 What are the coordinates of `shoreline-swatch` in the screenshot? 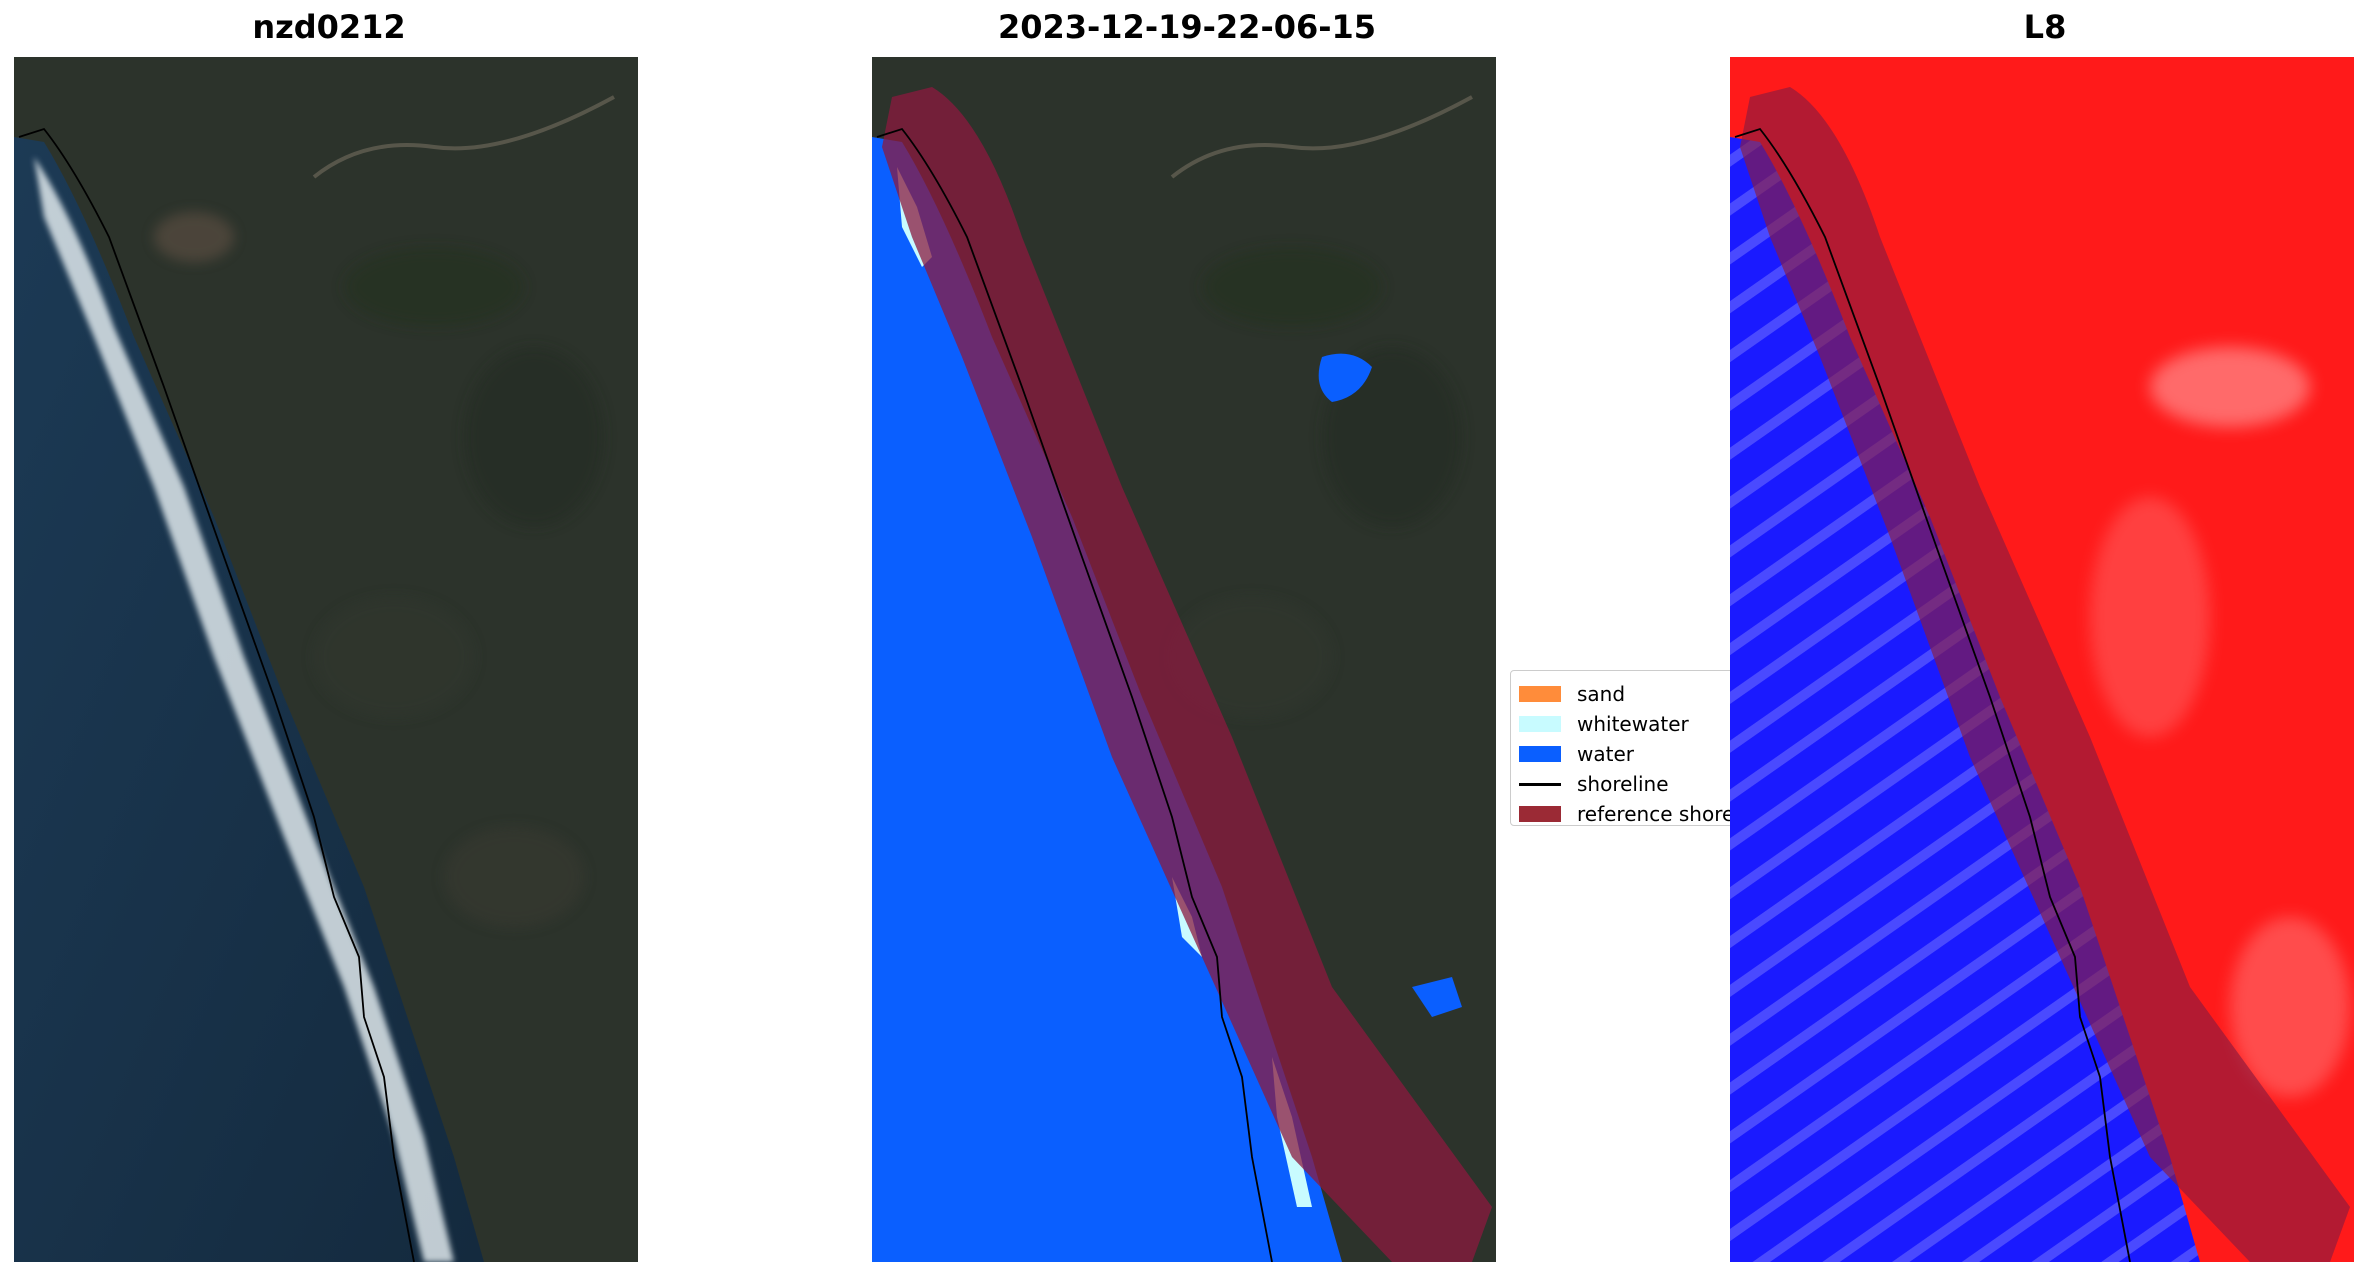 It's located at (1540, 784).